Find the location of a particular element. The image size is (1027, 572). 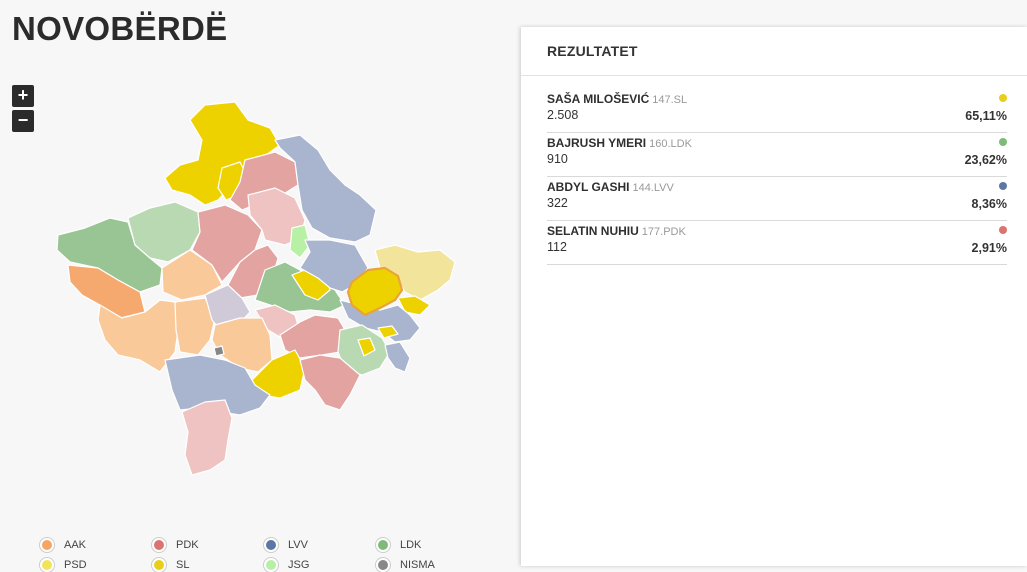

legend-item: NISMA is located at coordinates (405, 565).